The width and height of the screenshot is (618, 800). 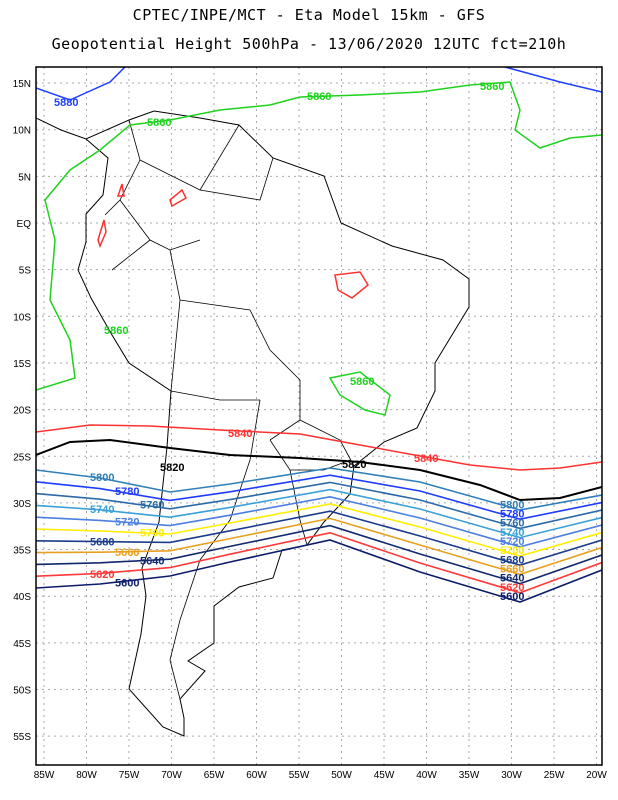 What do you see at coordinates (159, 123) in the screenshot?
I see `label-5860-north: 5860` at bounding box center [159, 123].